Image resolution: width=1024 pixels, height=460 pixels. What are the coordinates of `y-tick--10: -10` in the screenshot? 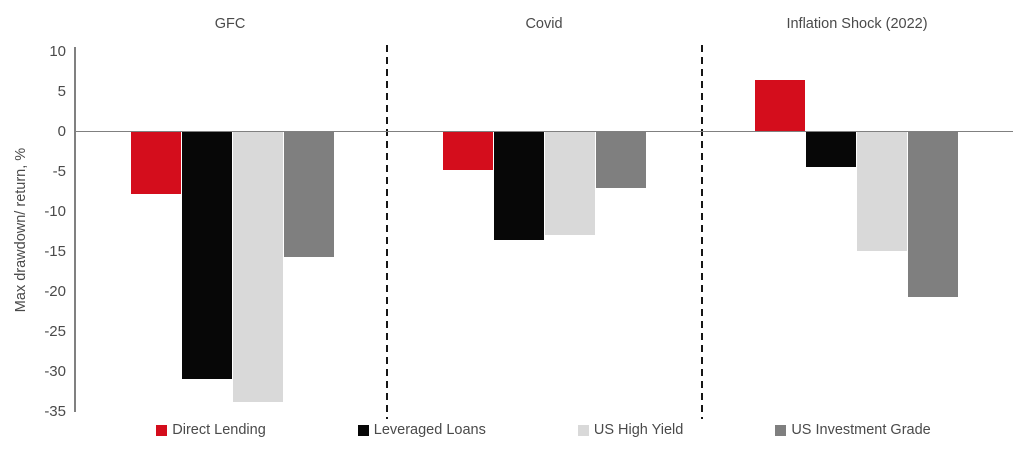 It's located at (55, 211).